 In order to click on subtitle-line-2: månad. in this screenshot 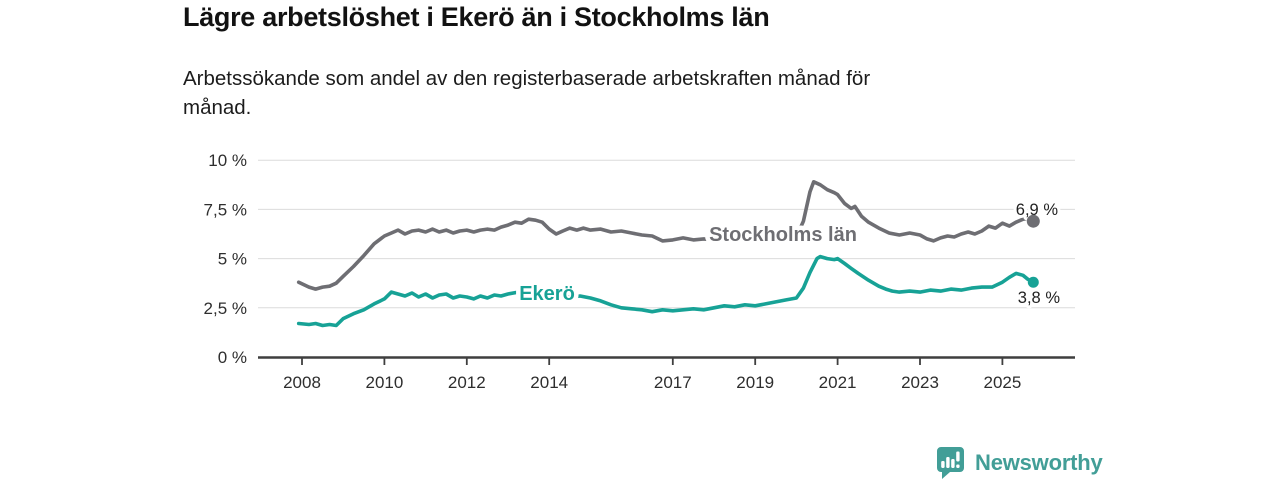, I will do `click(217, 107)`.